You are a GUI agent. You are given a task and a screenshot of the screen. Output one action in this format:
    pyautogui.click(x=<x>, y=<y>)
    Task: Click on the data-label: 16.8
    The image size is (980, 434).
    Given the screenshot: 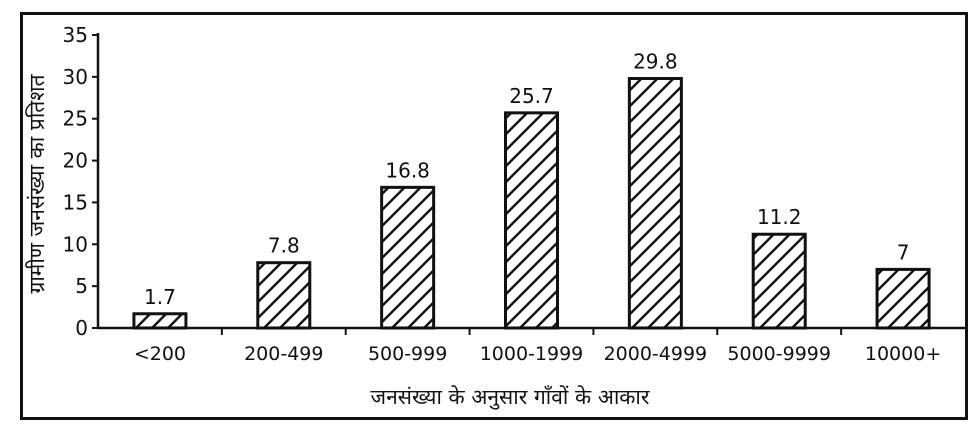 What is the action you would take?
    pyautogui.click(x=407, y=170)
    